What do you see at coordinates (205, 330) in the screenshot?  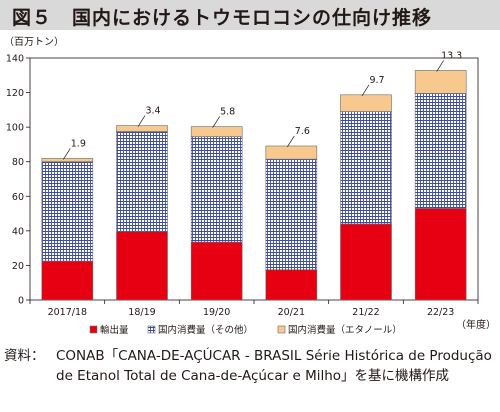 I see `legend-label: 国内消費量（その他）` at bounding box center [205, 330].